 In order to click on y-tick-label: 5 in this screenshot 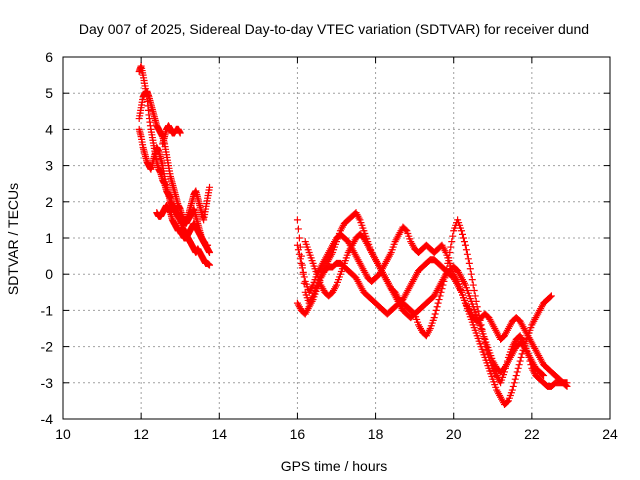, I will do `click(49, 93)`.